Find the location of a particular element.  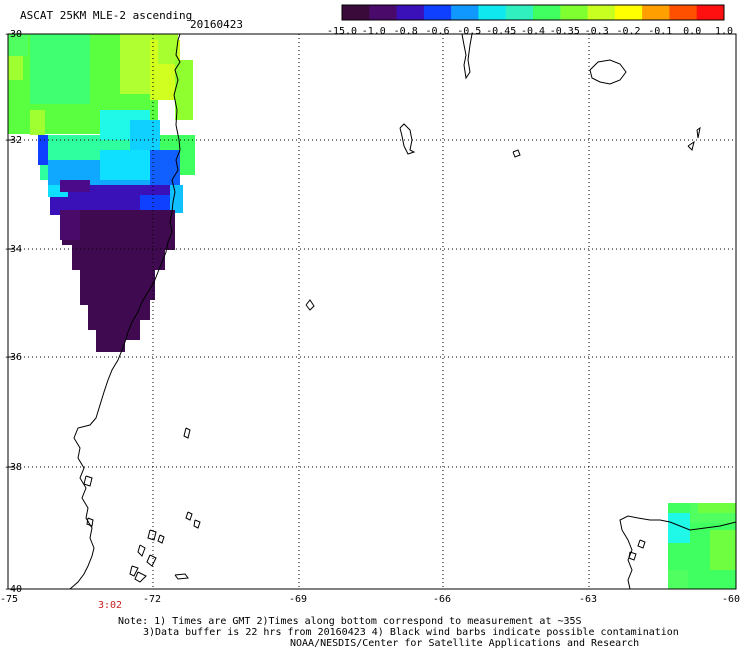

data-swath-south is located at coordinates (117, 281).